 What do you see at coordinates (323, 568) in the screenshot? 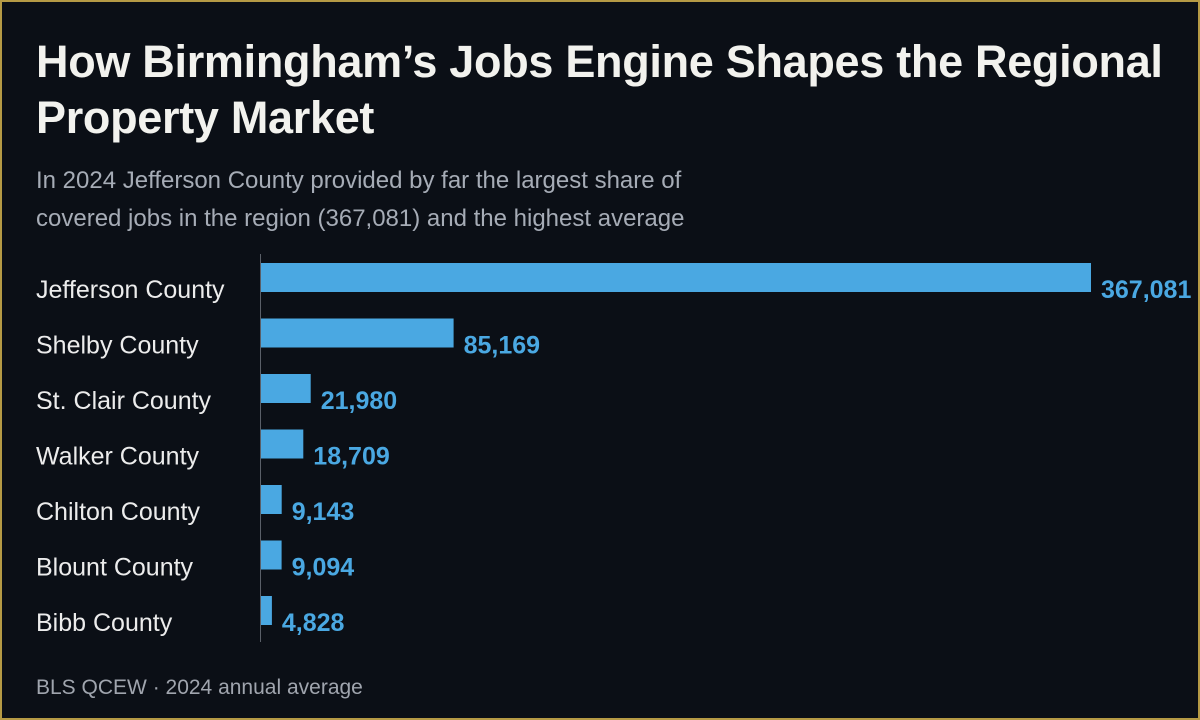
I see `value-label: 9,094` at bounding box center [323, 568].